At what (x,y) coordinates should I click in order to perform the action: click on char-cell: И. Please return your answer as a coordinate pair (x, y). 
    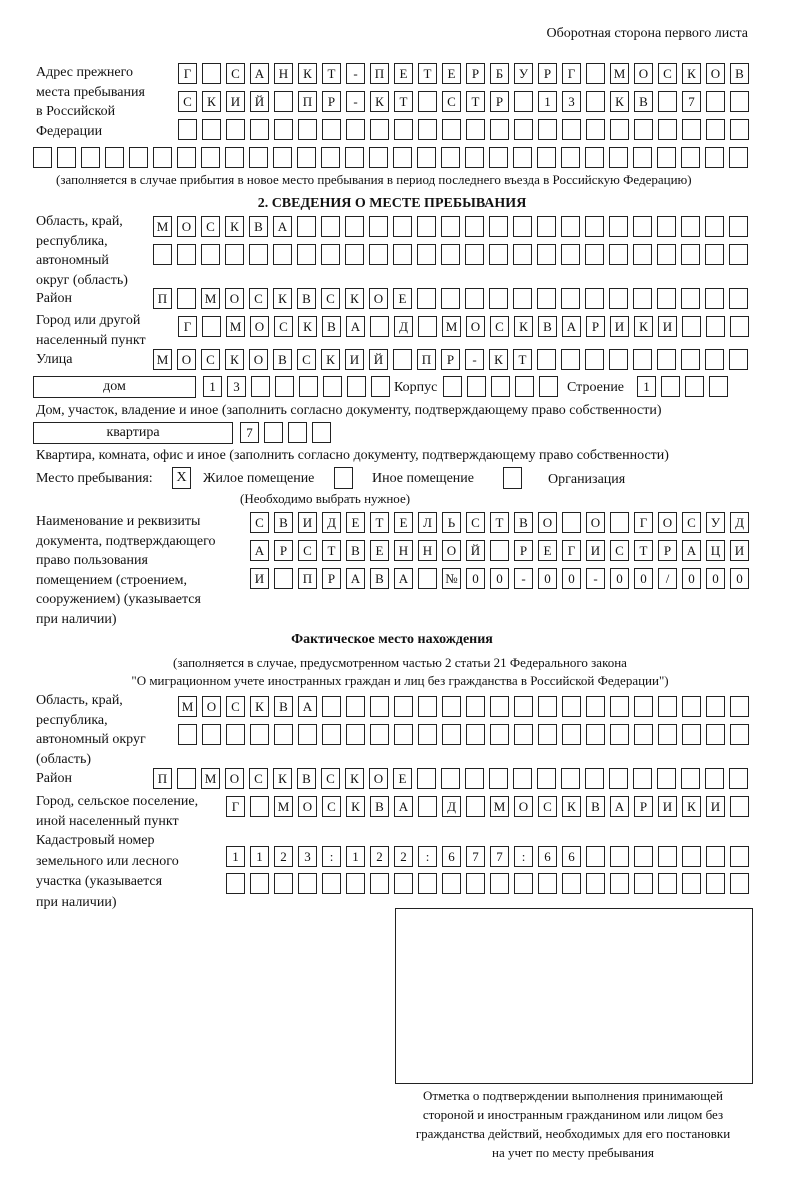
    Looking at the image, I should click on (354, 359).